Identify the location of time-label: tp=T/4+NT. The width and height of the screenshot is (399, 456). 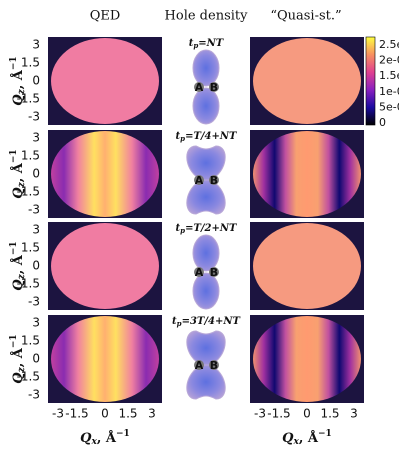
(207, 137).